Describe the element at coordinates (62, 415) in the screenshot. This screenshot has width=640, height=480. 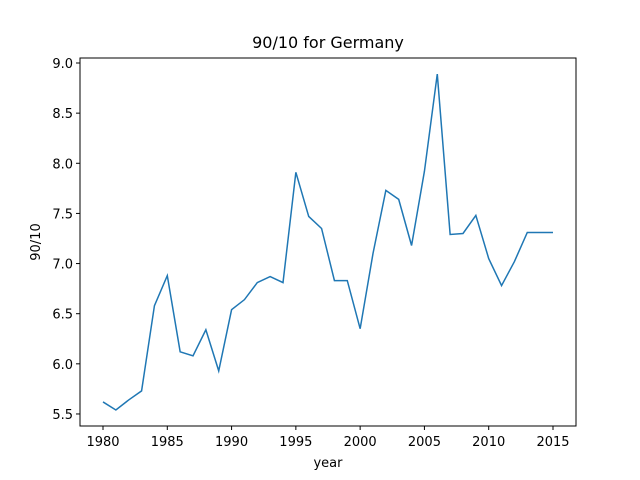
I see `y-tick-label: 5.5` at that location.